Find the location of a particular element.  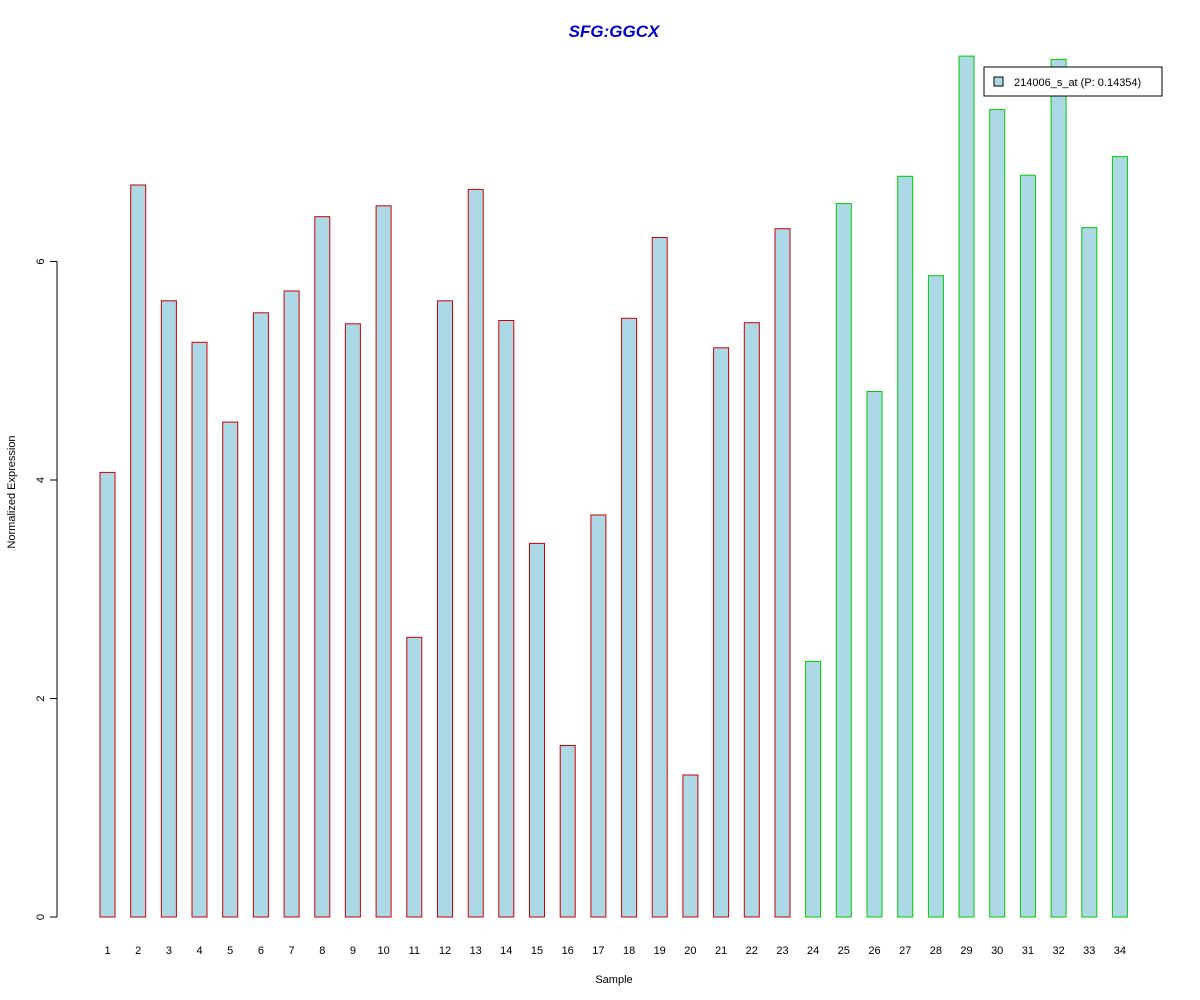

y-tick-label: 4 is located at coordinates (41, 480).